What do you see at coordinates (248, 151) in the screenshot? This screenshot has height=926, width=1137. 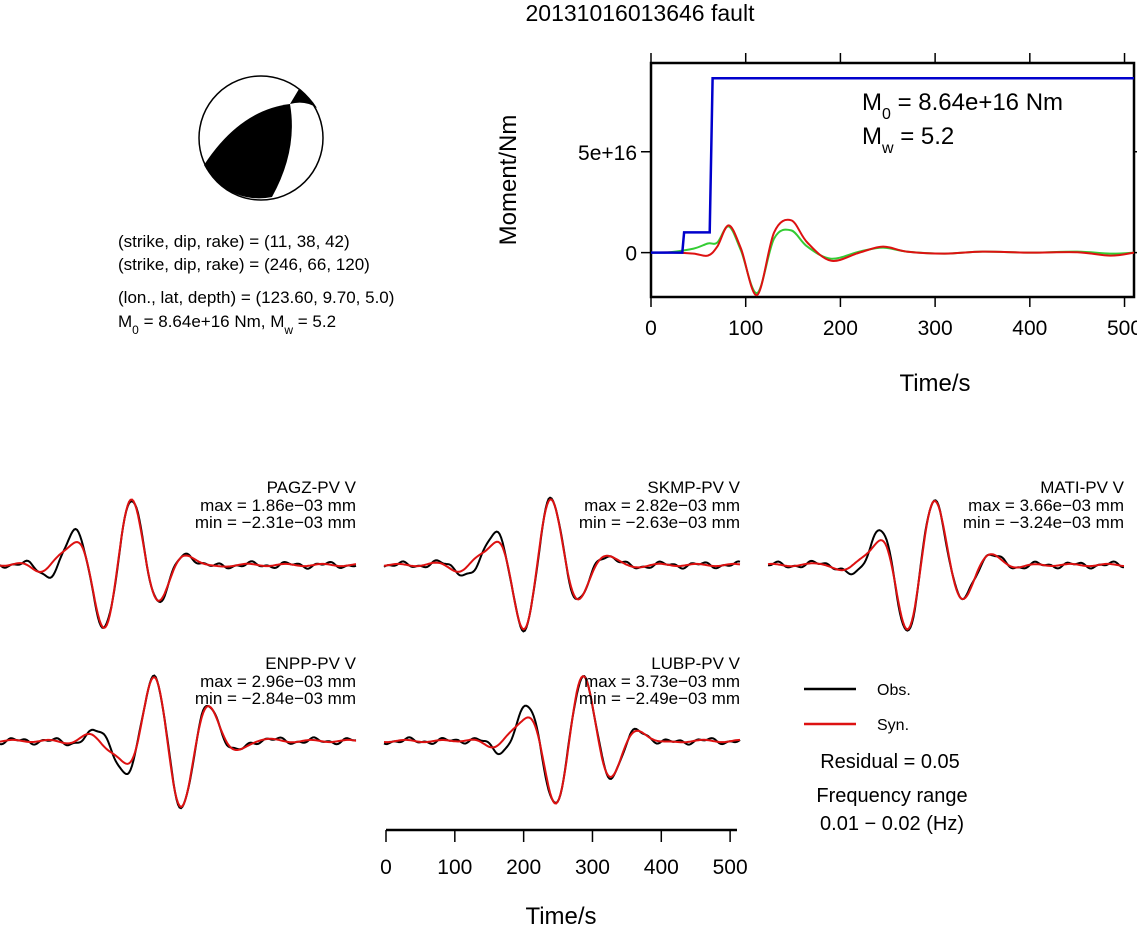 I see `beachball-compression-large` at bounding box center [248, 151].